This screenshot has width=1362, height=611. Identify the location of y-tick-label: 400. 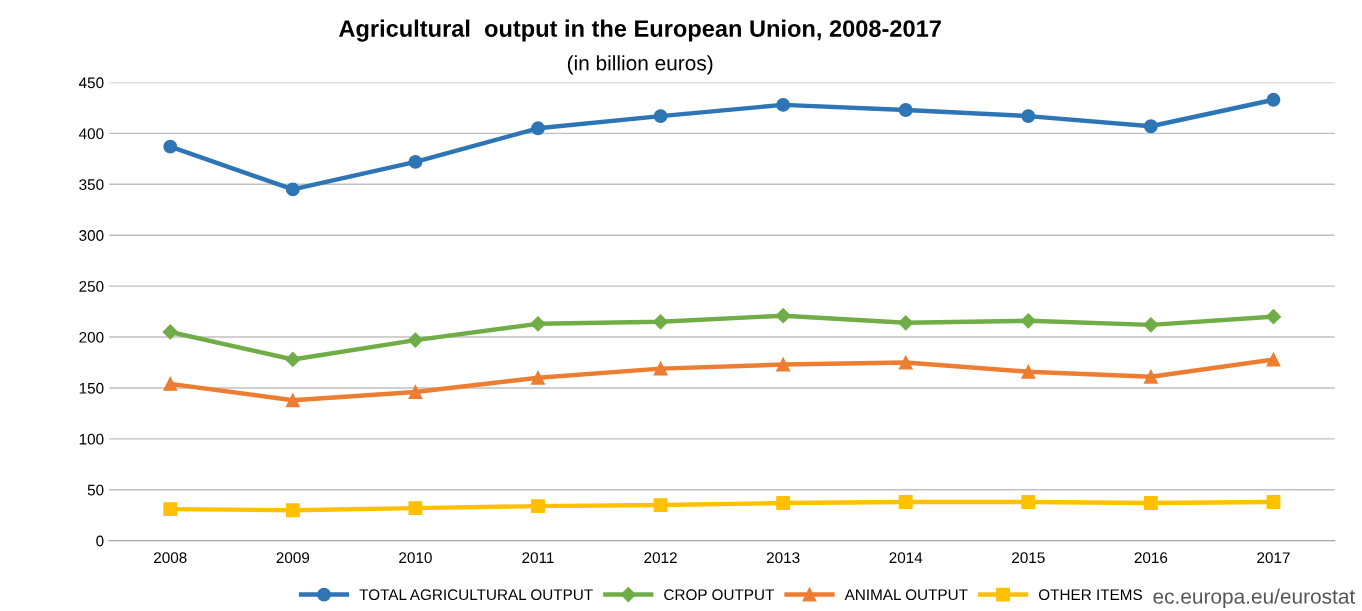
(91, 134).